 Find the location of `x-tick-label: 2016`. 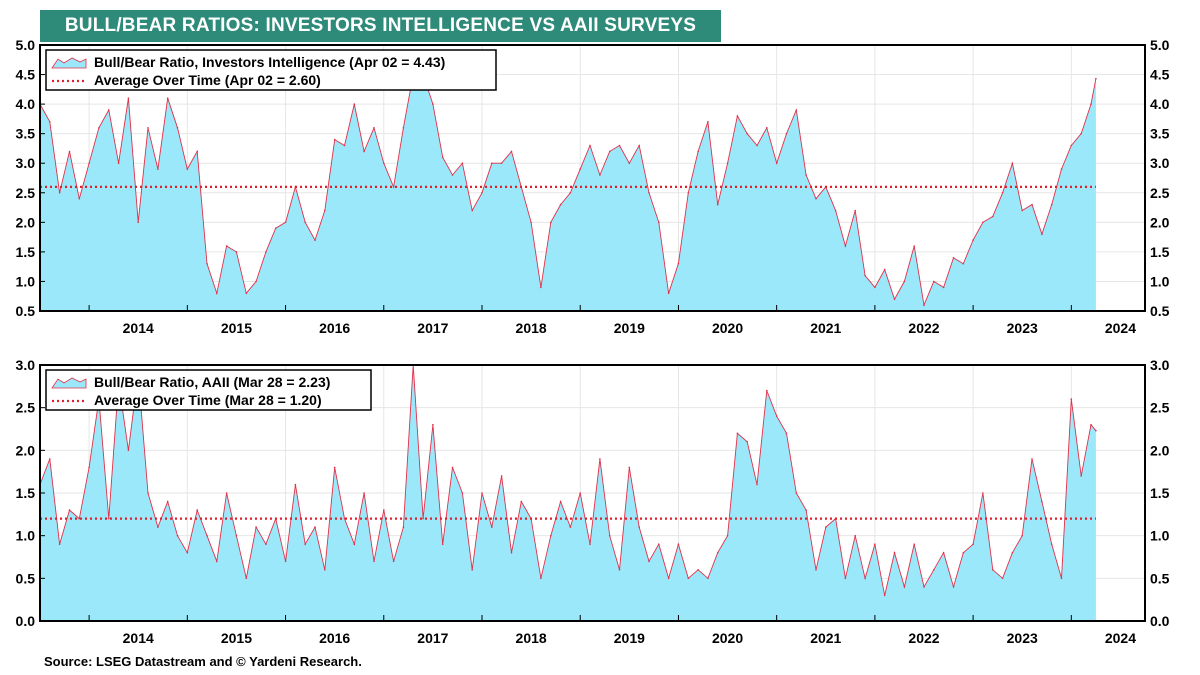

x-tick-label: 2016 is located at coordinates (334, 328).